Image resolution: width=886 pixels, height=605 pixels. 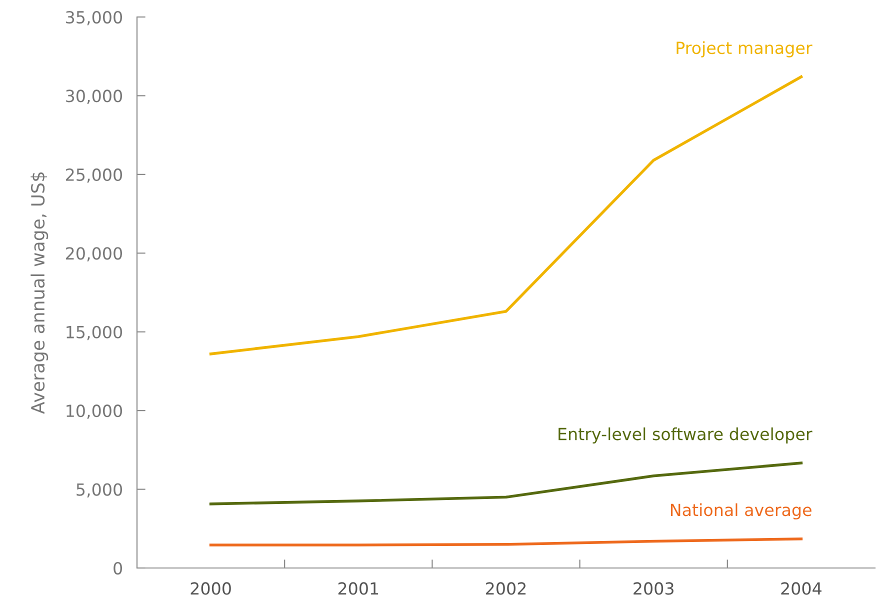 What do you see at coordinates (94, 18) in the screenshot?
I see `y-tick-label: 35,000` at bounding box center [94, 18].